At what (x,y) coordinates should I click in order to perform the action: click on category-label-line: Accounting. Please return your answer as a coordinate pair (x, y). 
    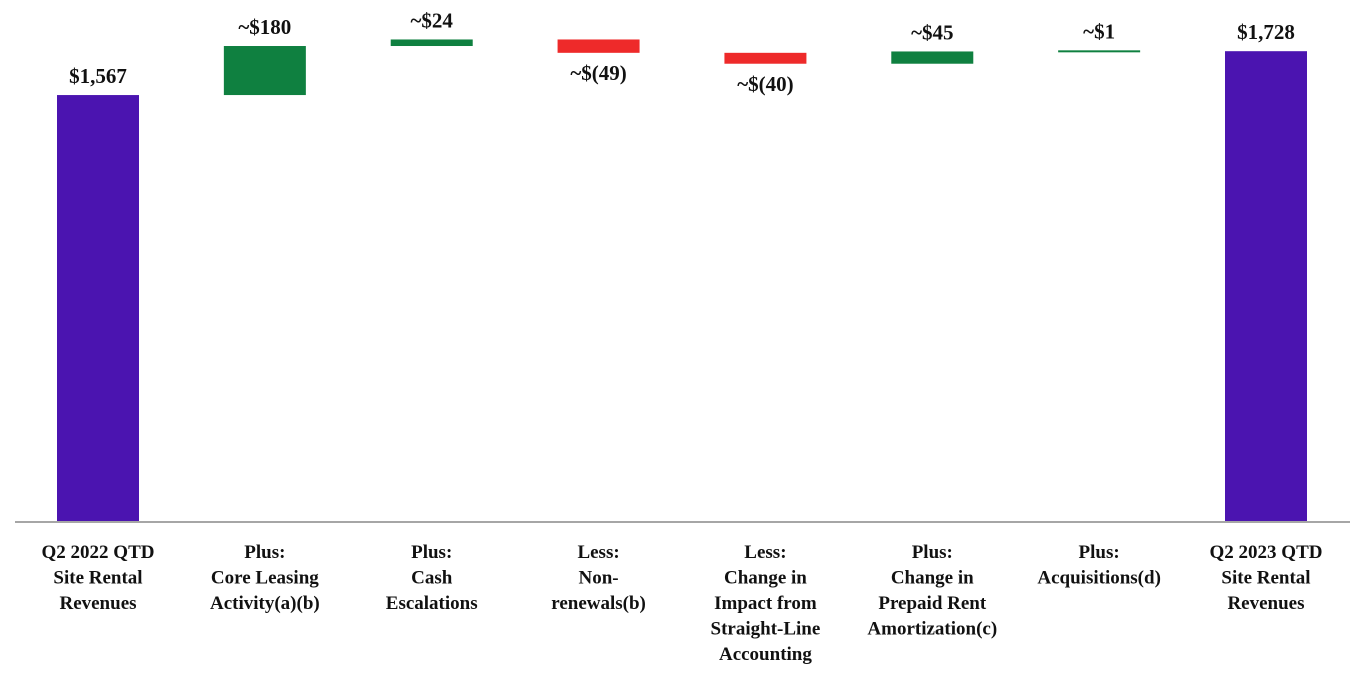
    Looking at the image, I should click on (765, 654).